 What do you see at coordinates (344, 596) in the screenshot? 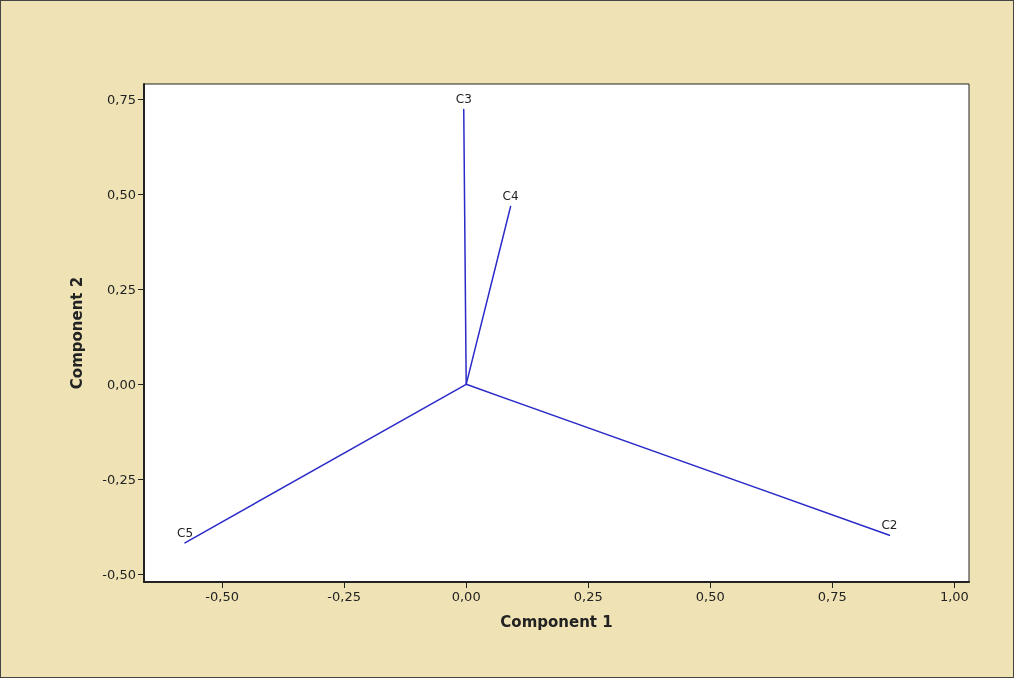
I see `x-tick-label: -0,25` at bounding box center [344, 596].